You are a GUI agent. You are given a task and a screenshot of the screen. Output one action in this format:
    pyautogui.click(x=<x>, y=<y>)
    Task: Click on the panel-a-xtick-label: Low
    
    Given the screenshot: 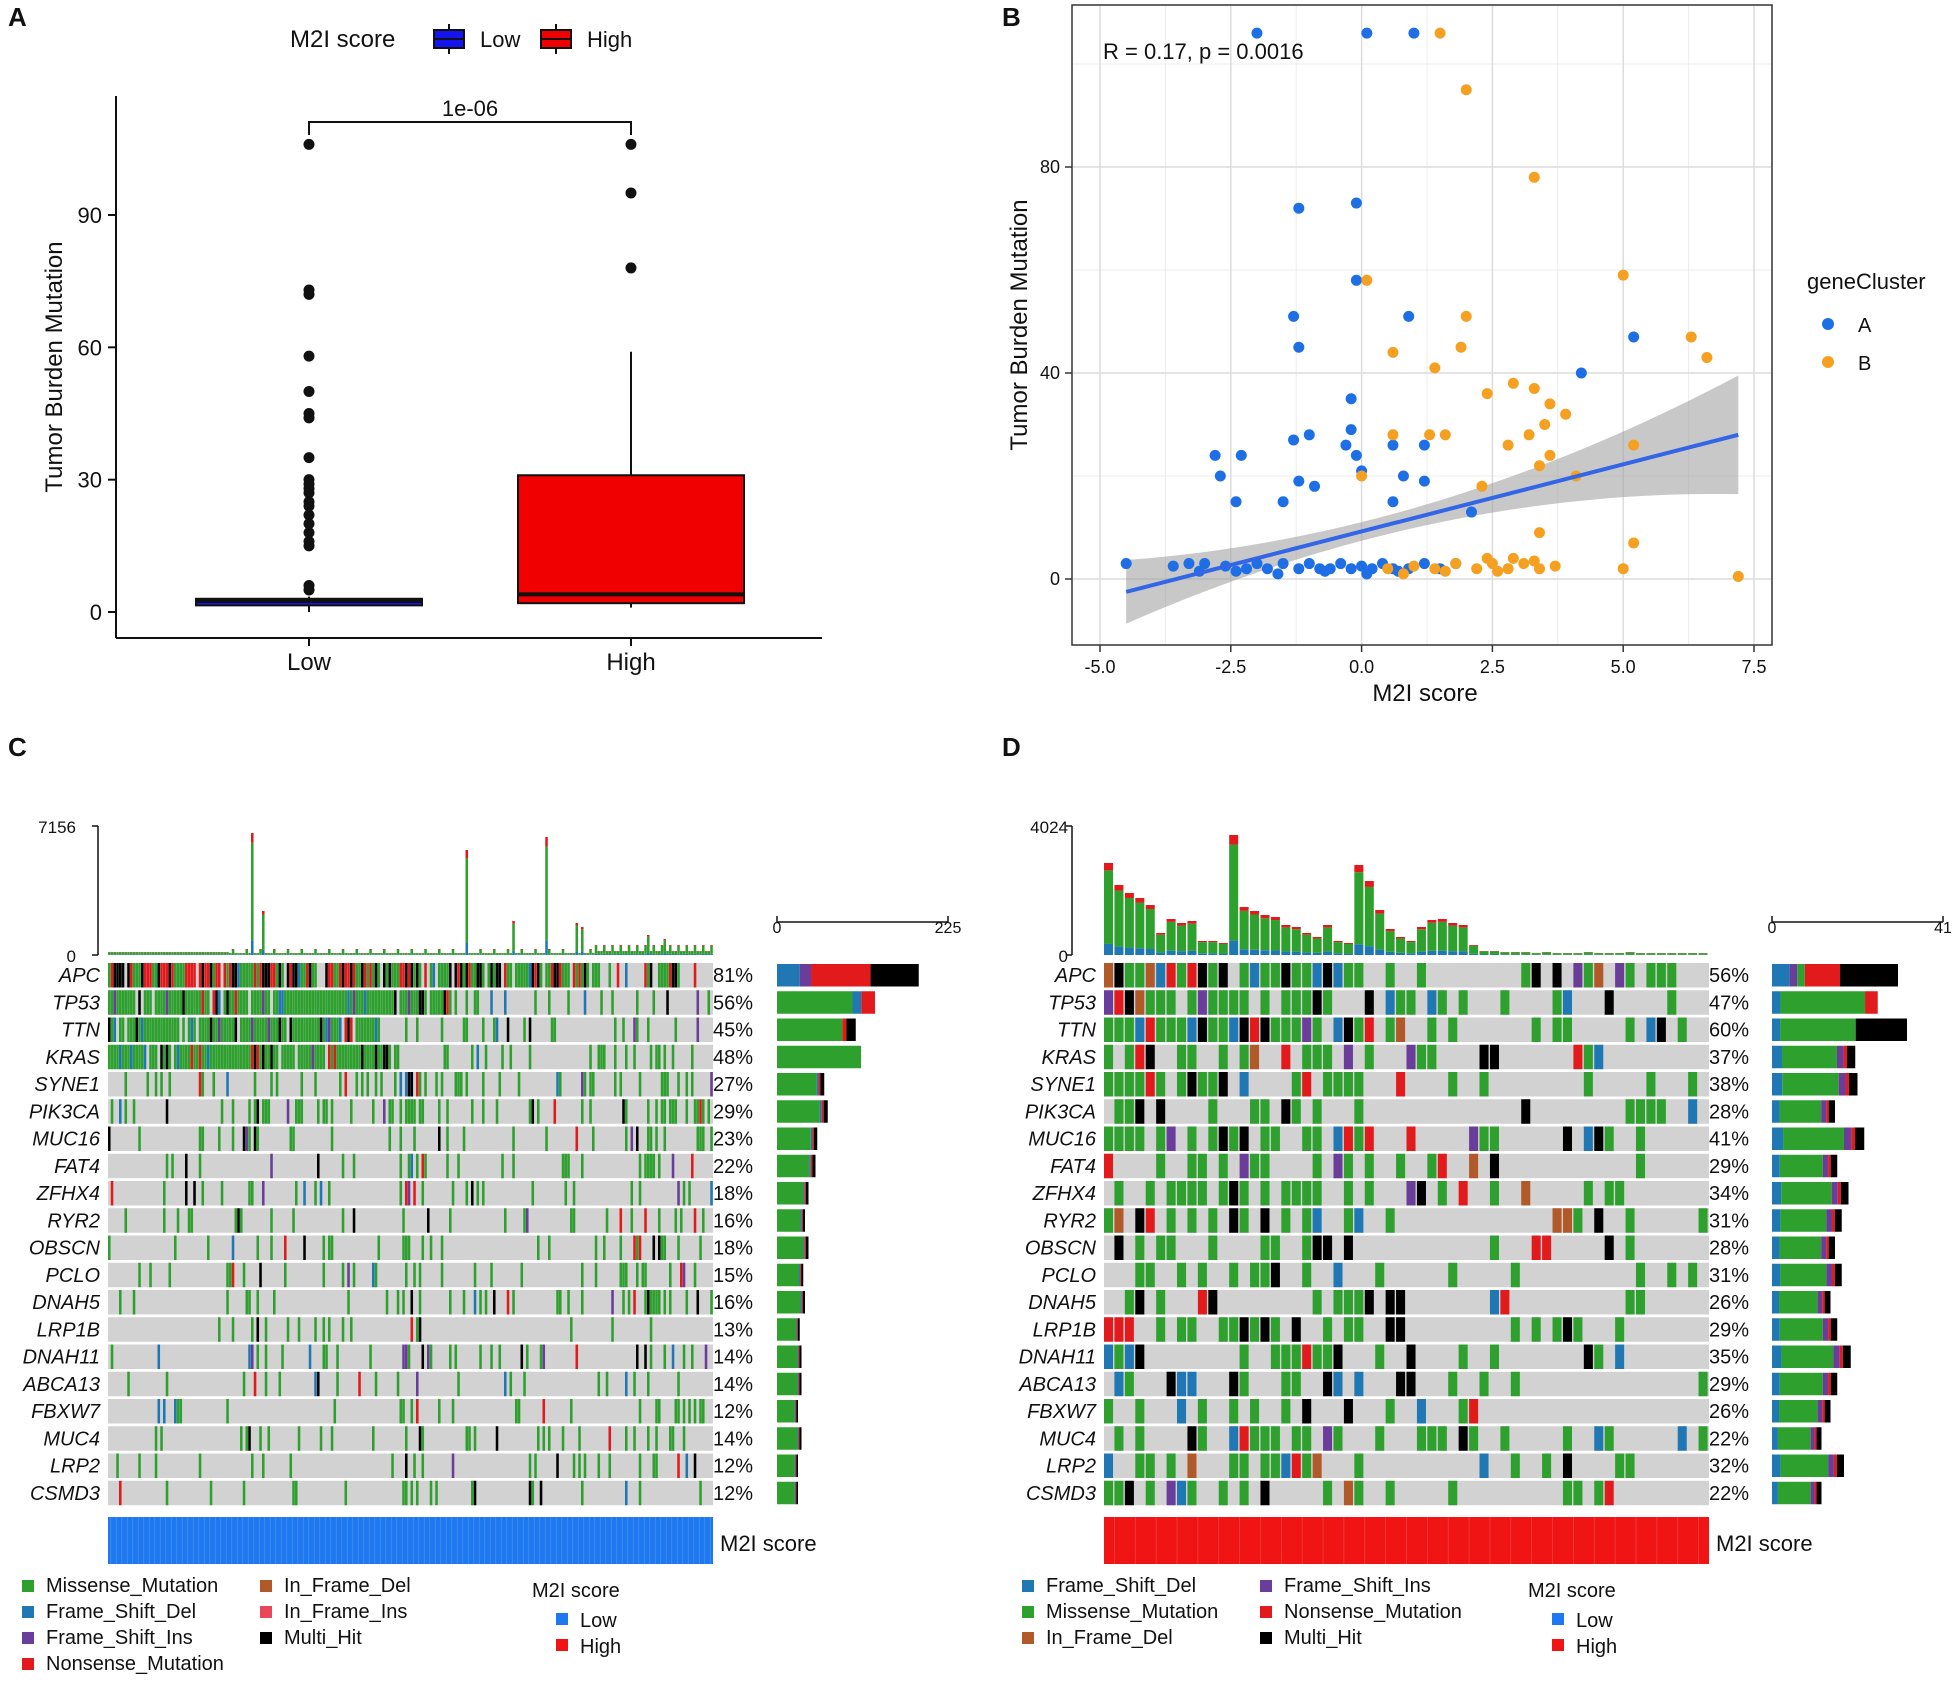 What is the action you would take?
    pyautogui.click(x=309, y=662)
    